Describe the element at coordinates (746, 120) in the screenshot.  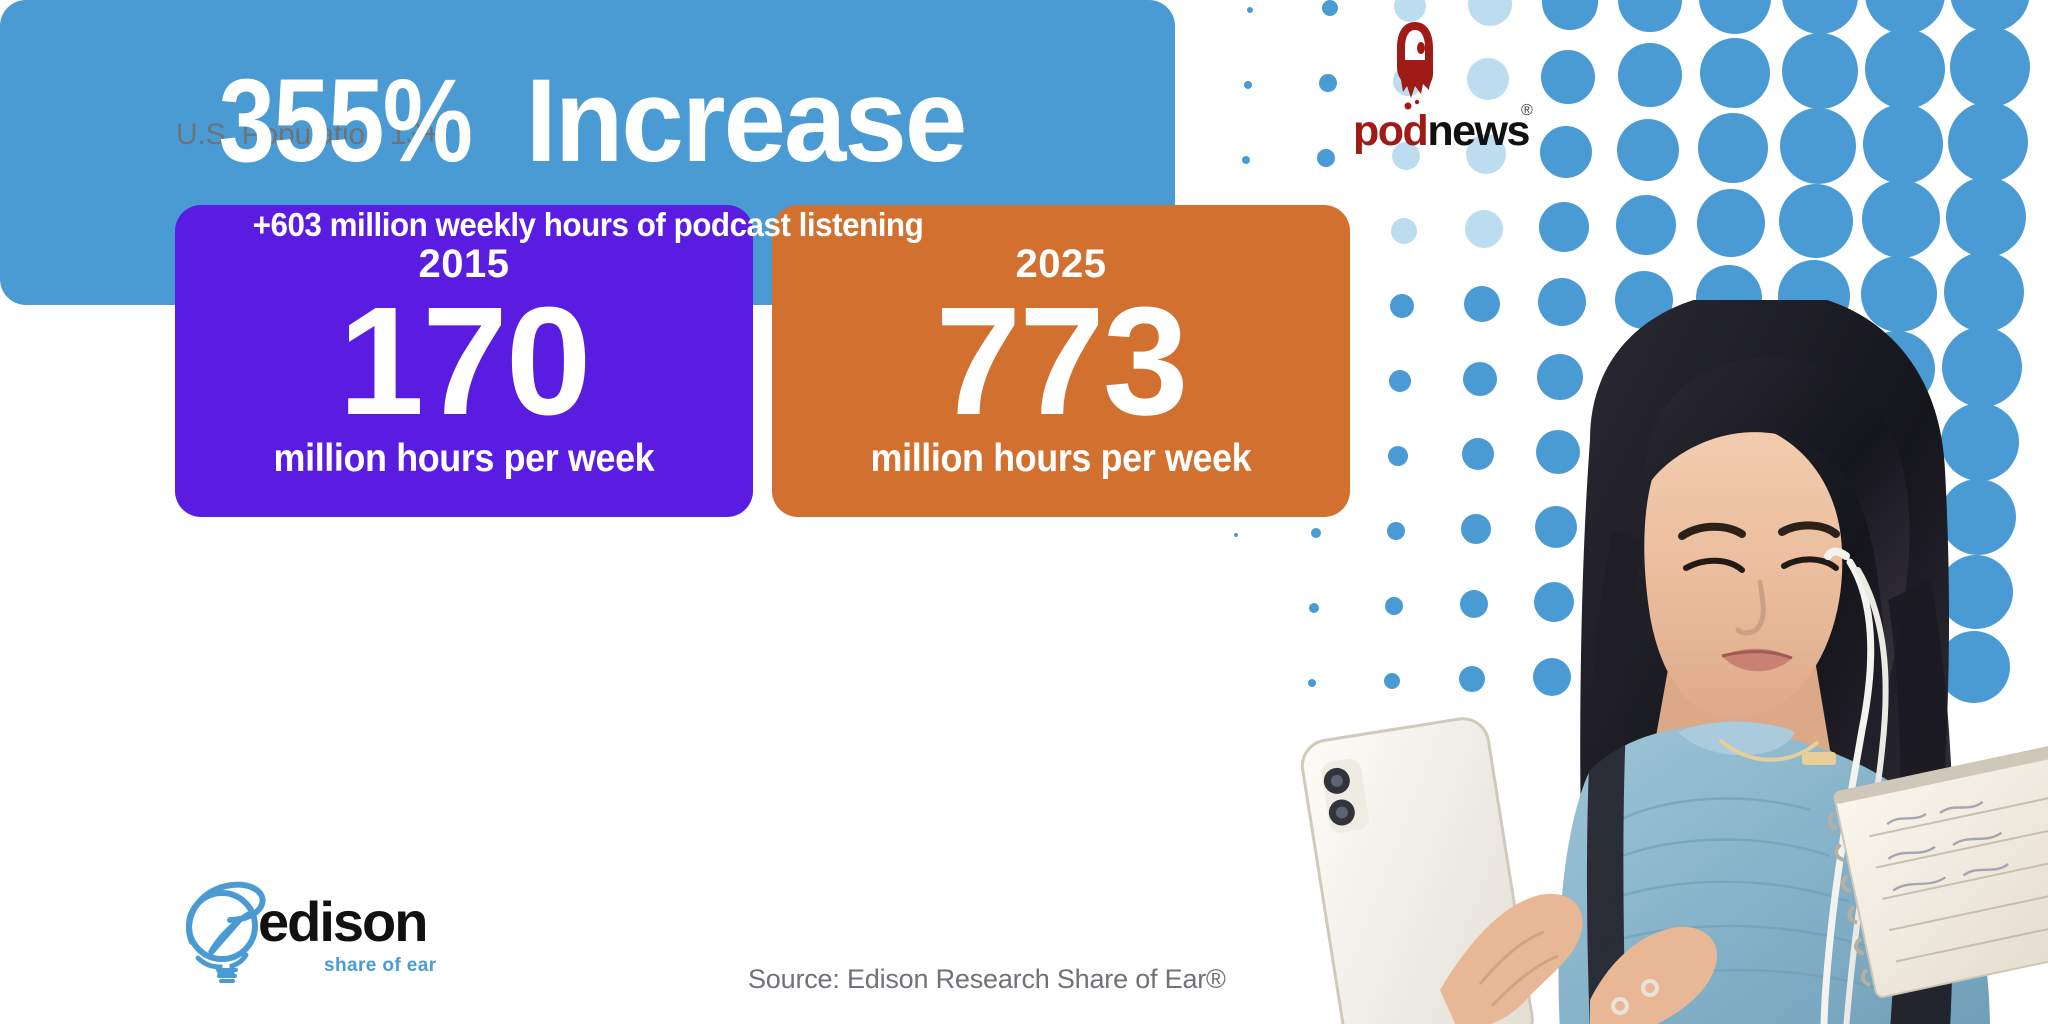
I see `increase-word: Increase` at that location.